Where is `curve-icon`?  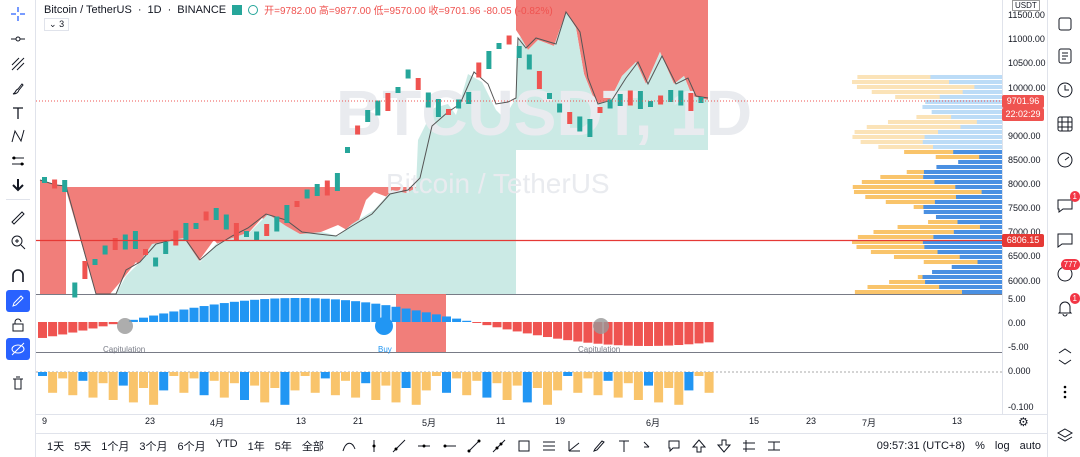 curve-icon is located at coordinates (349, 446).